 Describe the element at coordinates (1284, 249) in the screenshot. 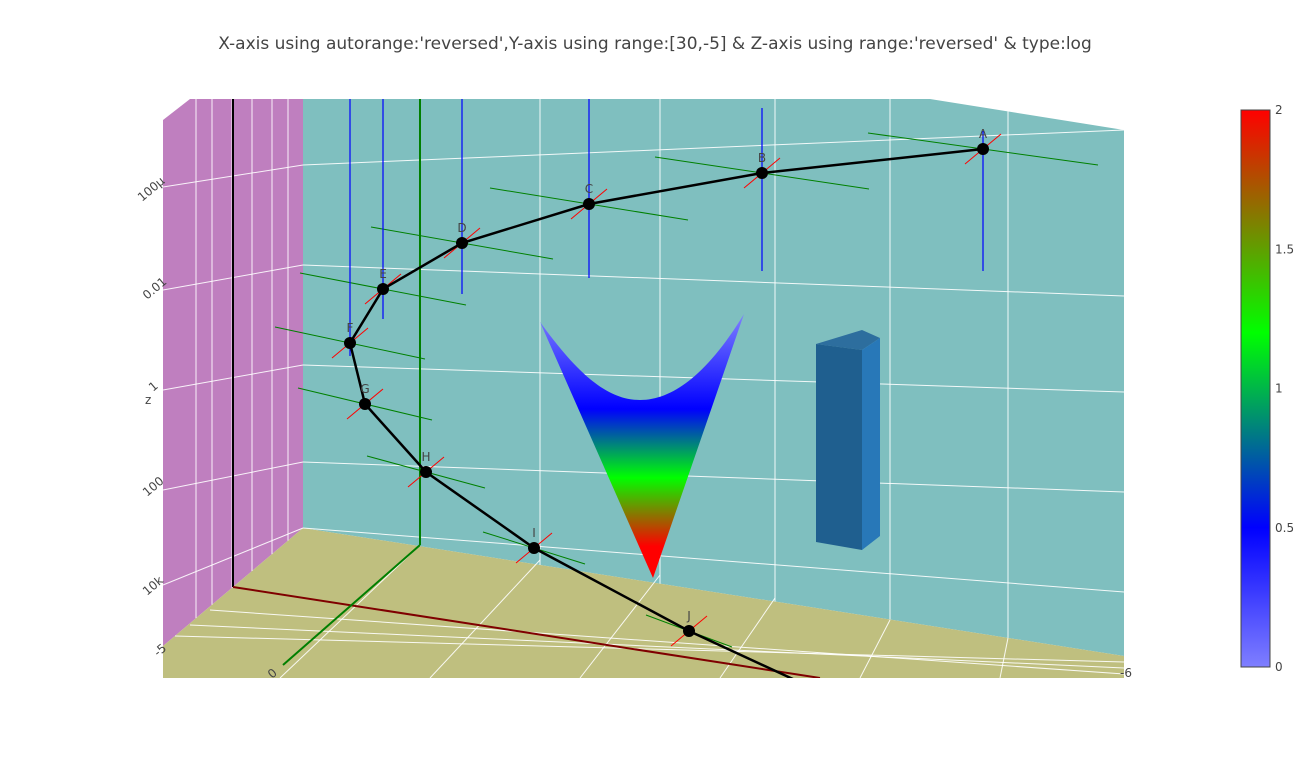

I see `colorbar-tick-label: 1.5` at that location.